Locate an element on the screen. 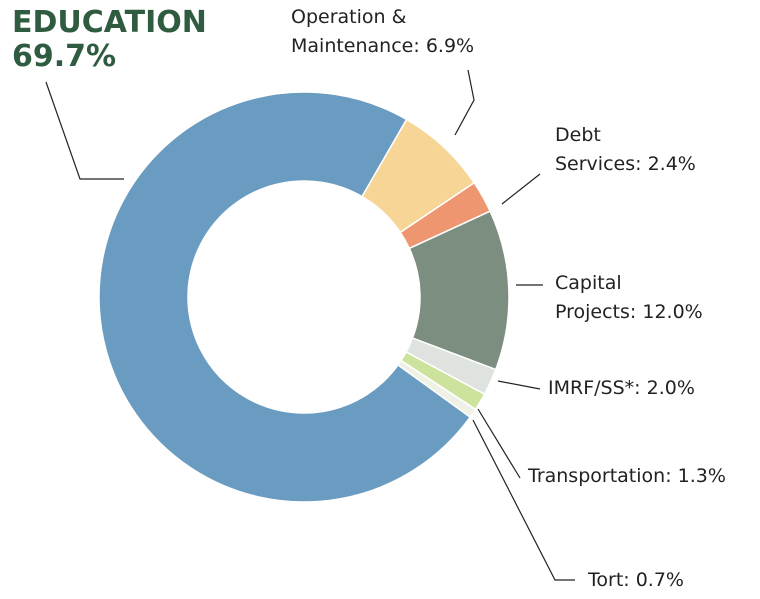 The width and height of the screenshot is (760, 599). slice-label: Capital Projects12.0% is located at coordinates (645, 298).